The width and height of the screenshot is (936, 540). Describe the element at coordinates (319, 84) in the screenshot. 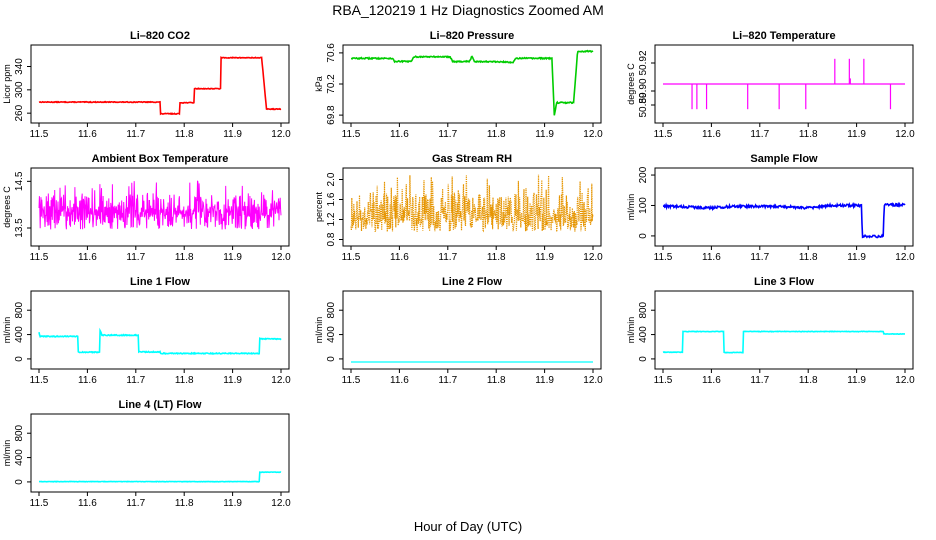

I see `y-axis-label: kPa` at that location.